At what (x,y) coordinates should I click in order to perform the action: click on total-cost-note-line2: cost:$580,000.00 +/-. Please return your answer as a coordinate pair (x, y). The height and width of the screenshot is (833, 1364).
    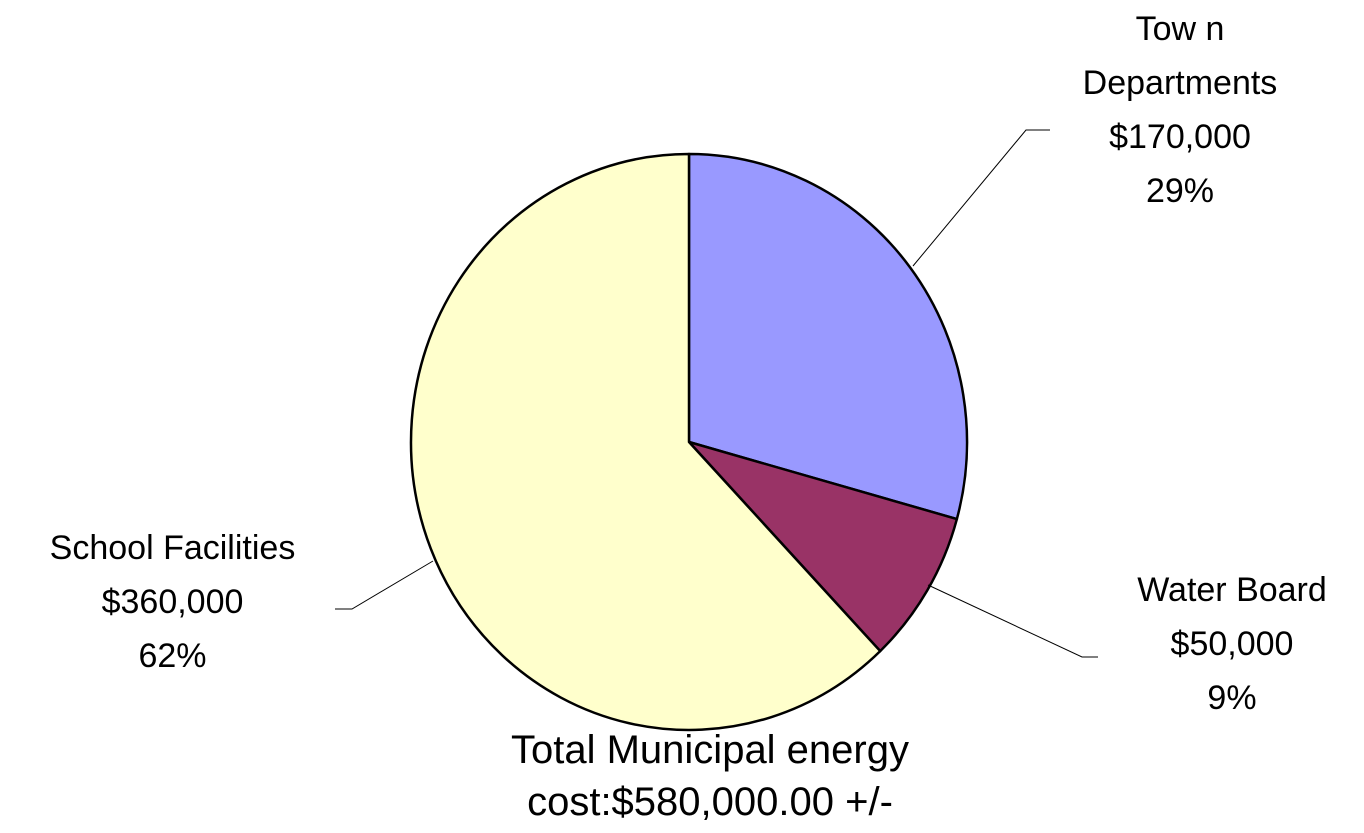
    Looking at the image, I should click on (710, 802).